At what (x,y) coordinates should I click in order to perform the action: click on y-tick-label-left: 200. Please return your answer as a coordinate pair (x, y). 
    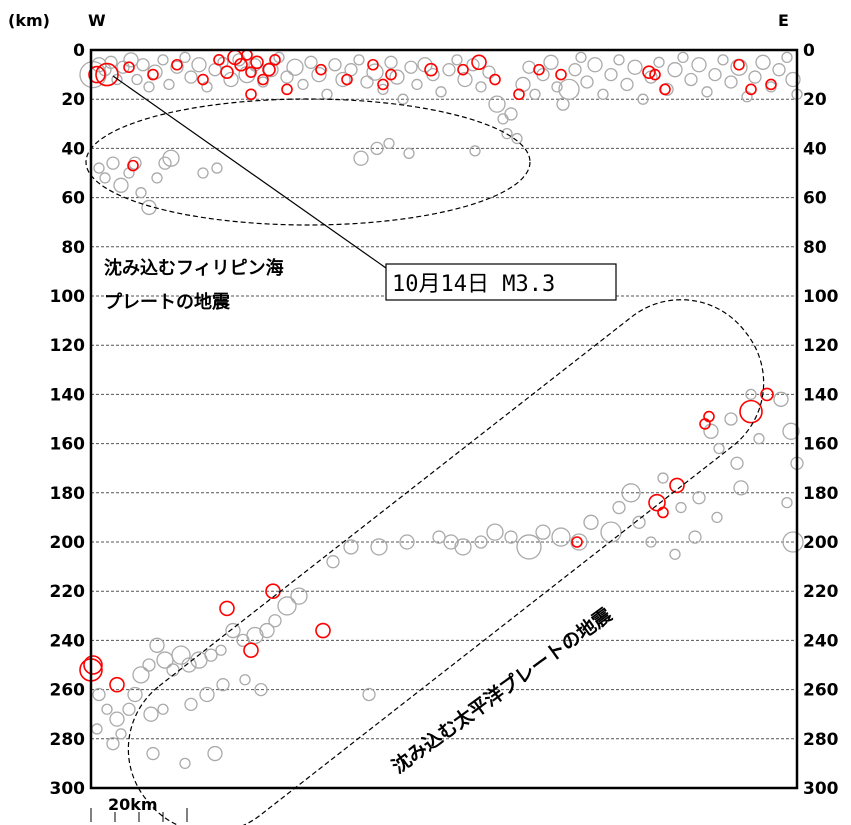
    Looking at the image, I should click on (68, 543).